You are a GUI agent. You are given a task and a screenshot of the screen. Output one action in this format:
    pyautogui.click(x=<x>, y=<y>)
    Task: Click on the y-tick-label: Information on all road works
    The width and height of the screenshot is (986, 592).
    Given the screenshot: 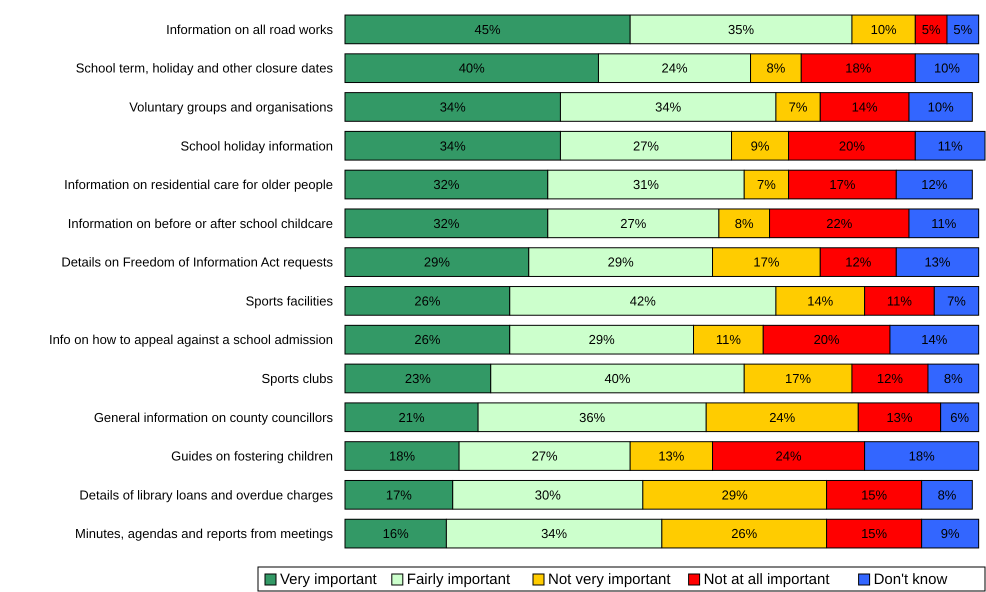 What is the action you would take?
    pyautogui.click(x=250, y=29)
    